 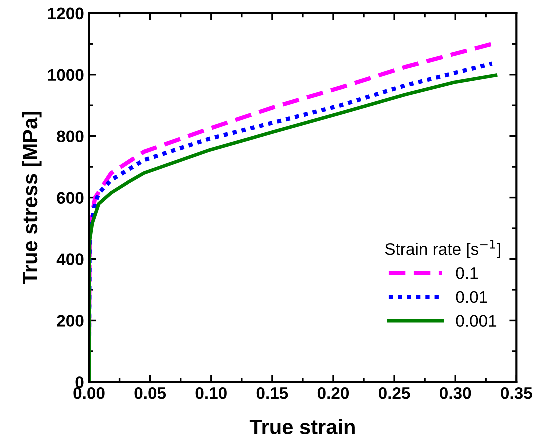 I want to click on legend-label: 0.001, so click(x=476, y=321).